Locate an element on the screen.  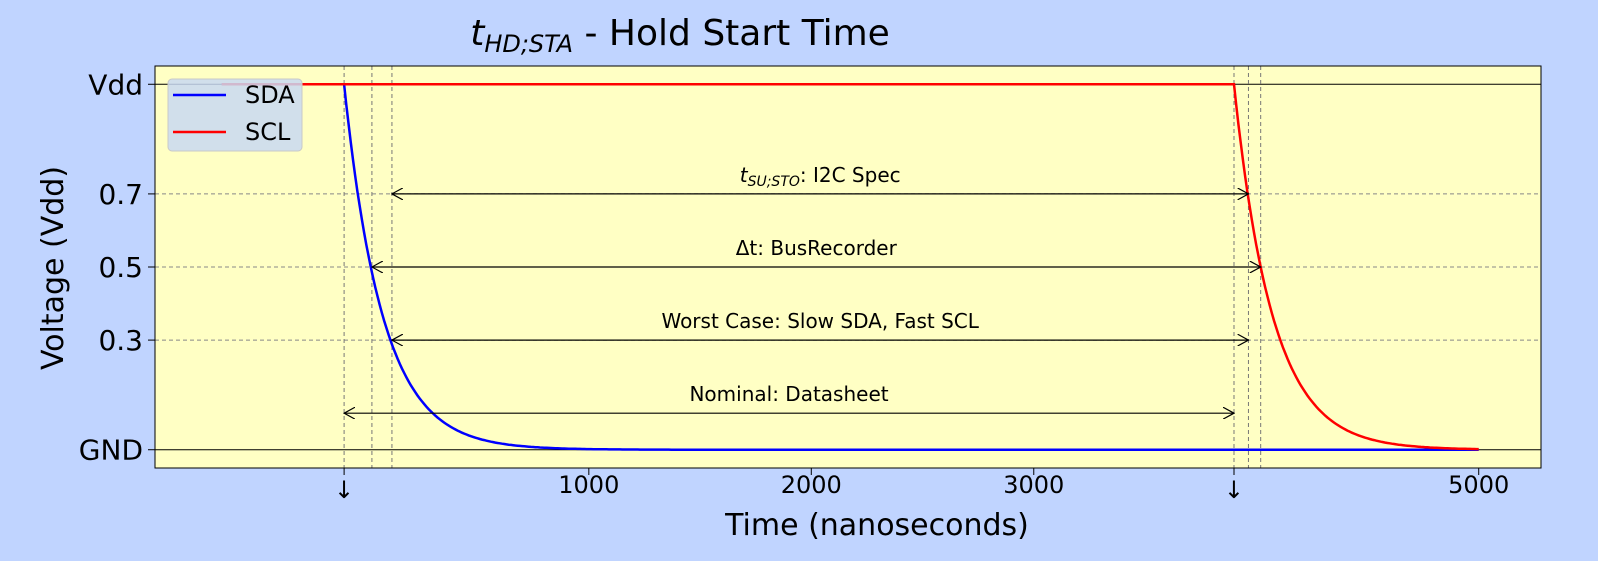
title-text: - Hold Start Time is located at coordinates (731, 33).